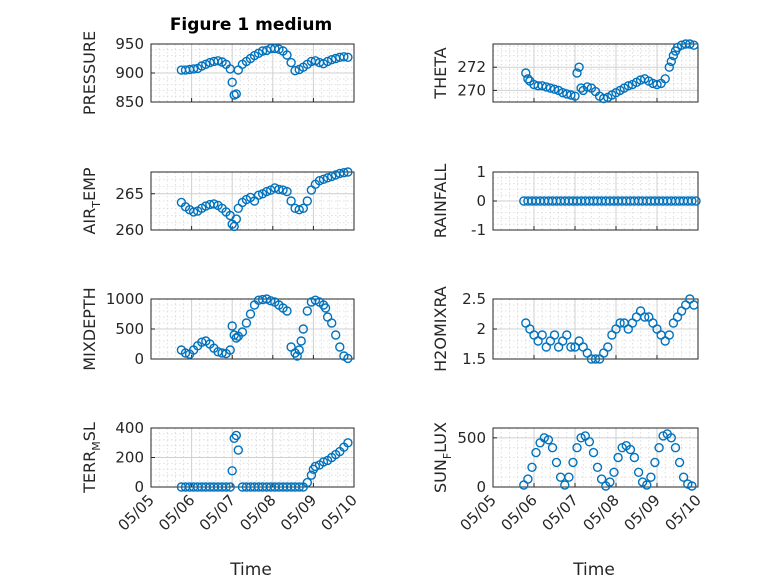 Image resolution: width=778 pixels, height=583 pixels. Describe the element at coordinates (565, 329) in the screenshot. I see `panel-h2omixra: 1.5 2 2.5 H2OMIXRA` at that location.